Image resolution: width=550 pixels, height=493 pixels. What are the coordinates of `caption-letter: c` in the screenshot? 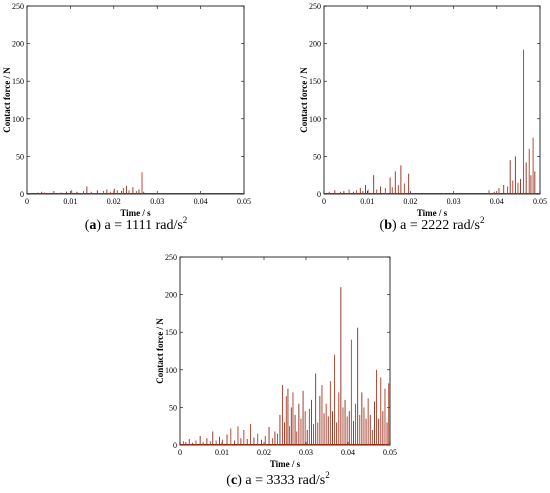 It's located at (234, 480).